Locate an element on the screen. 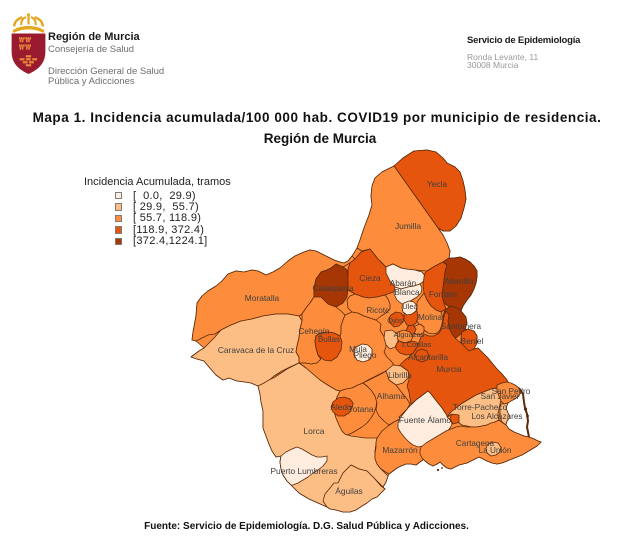  svg-text: Yecla is located at coordinates (437, 184).